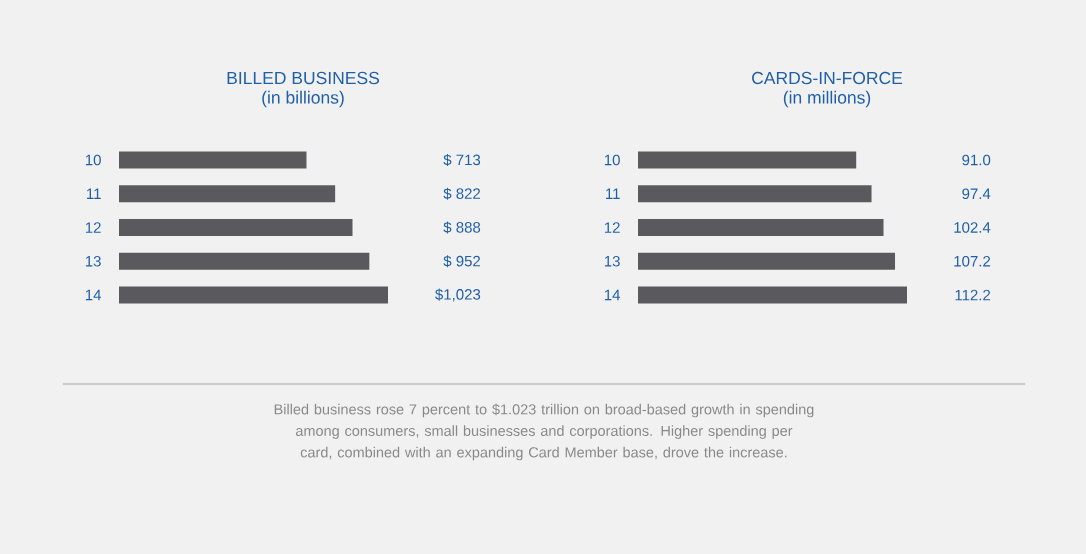  I want to click on chart-subtitle: (in billions), so click(303, 99).